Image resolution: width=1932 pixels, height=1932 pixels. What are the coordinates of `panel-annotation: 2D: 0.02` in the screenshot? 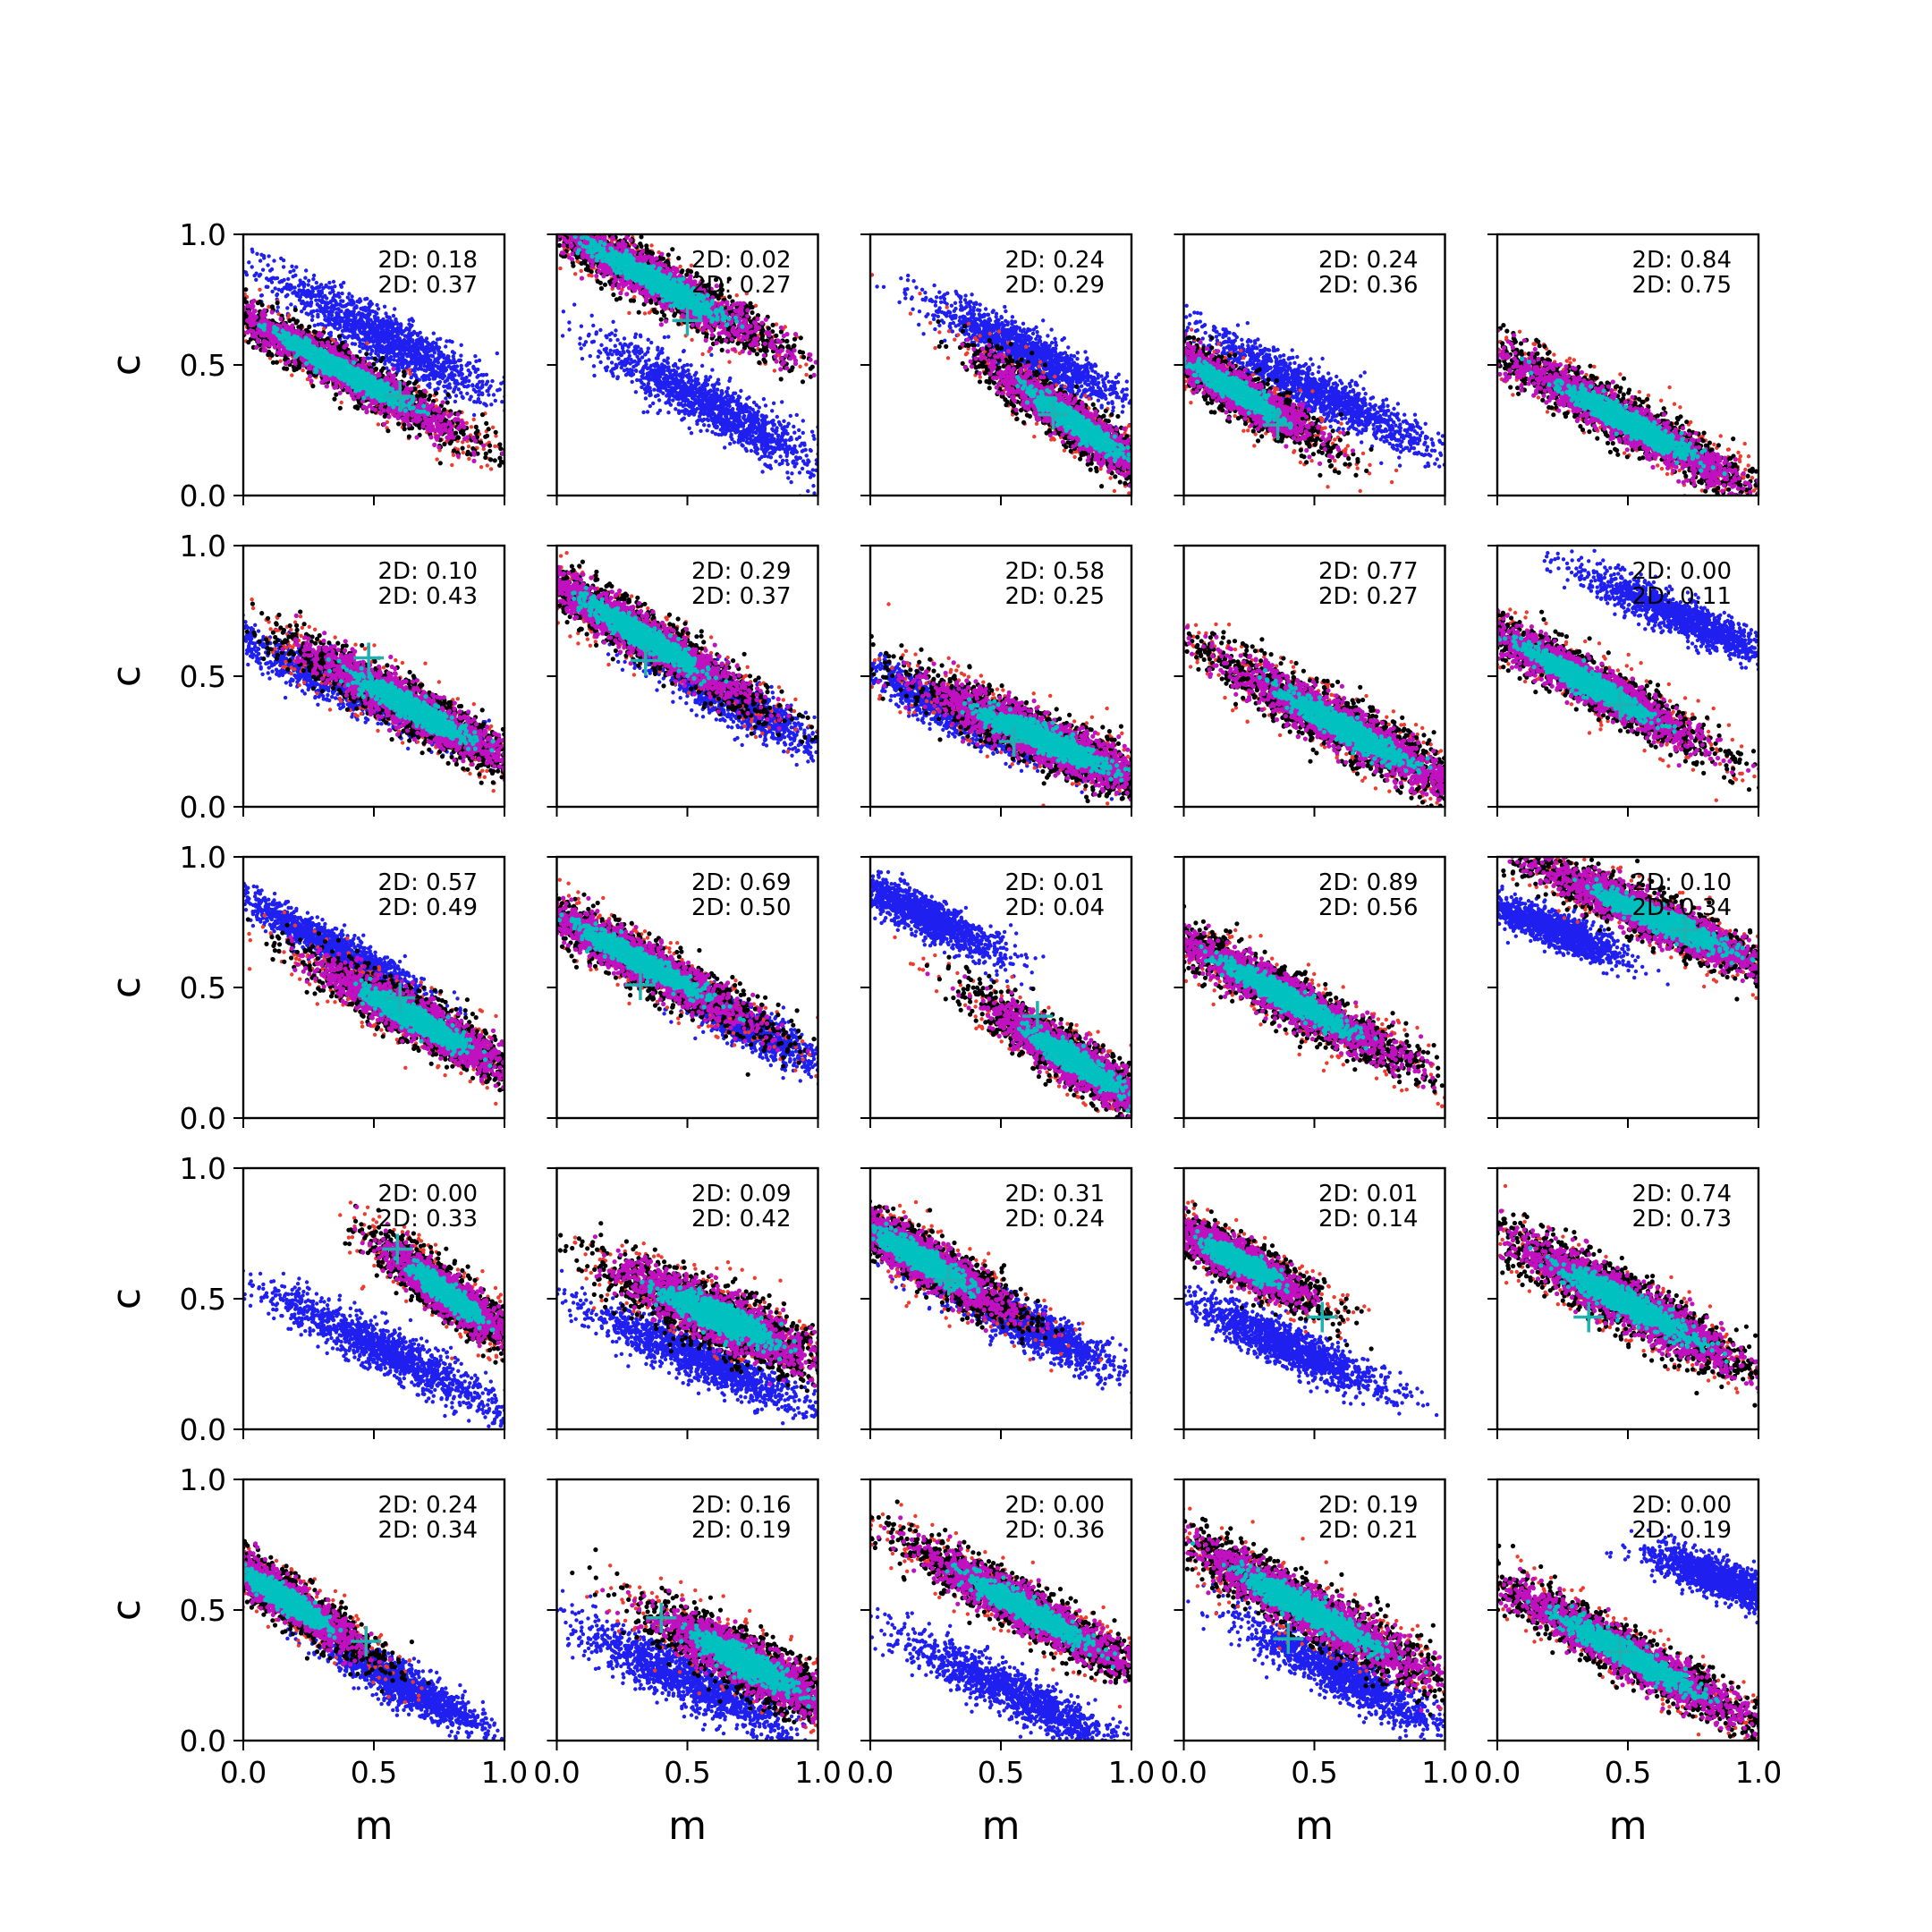 It's located at (741, 260).